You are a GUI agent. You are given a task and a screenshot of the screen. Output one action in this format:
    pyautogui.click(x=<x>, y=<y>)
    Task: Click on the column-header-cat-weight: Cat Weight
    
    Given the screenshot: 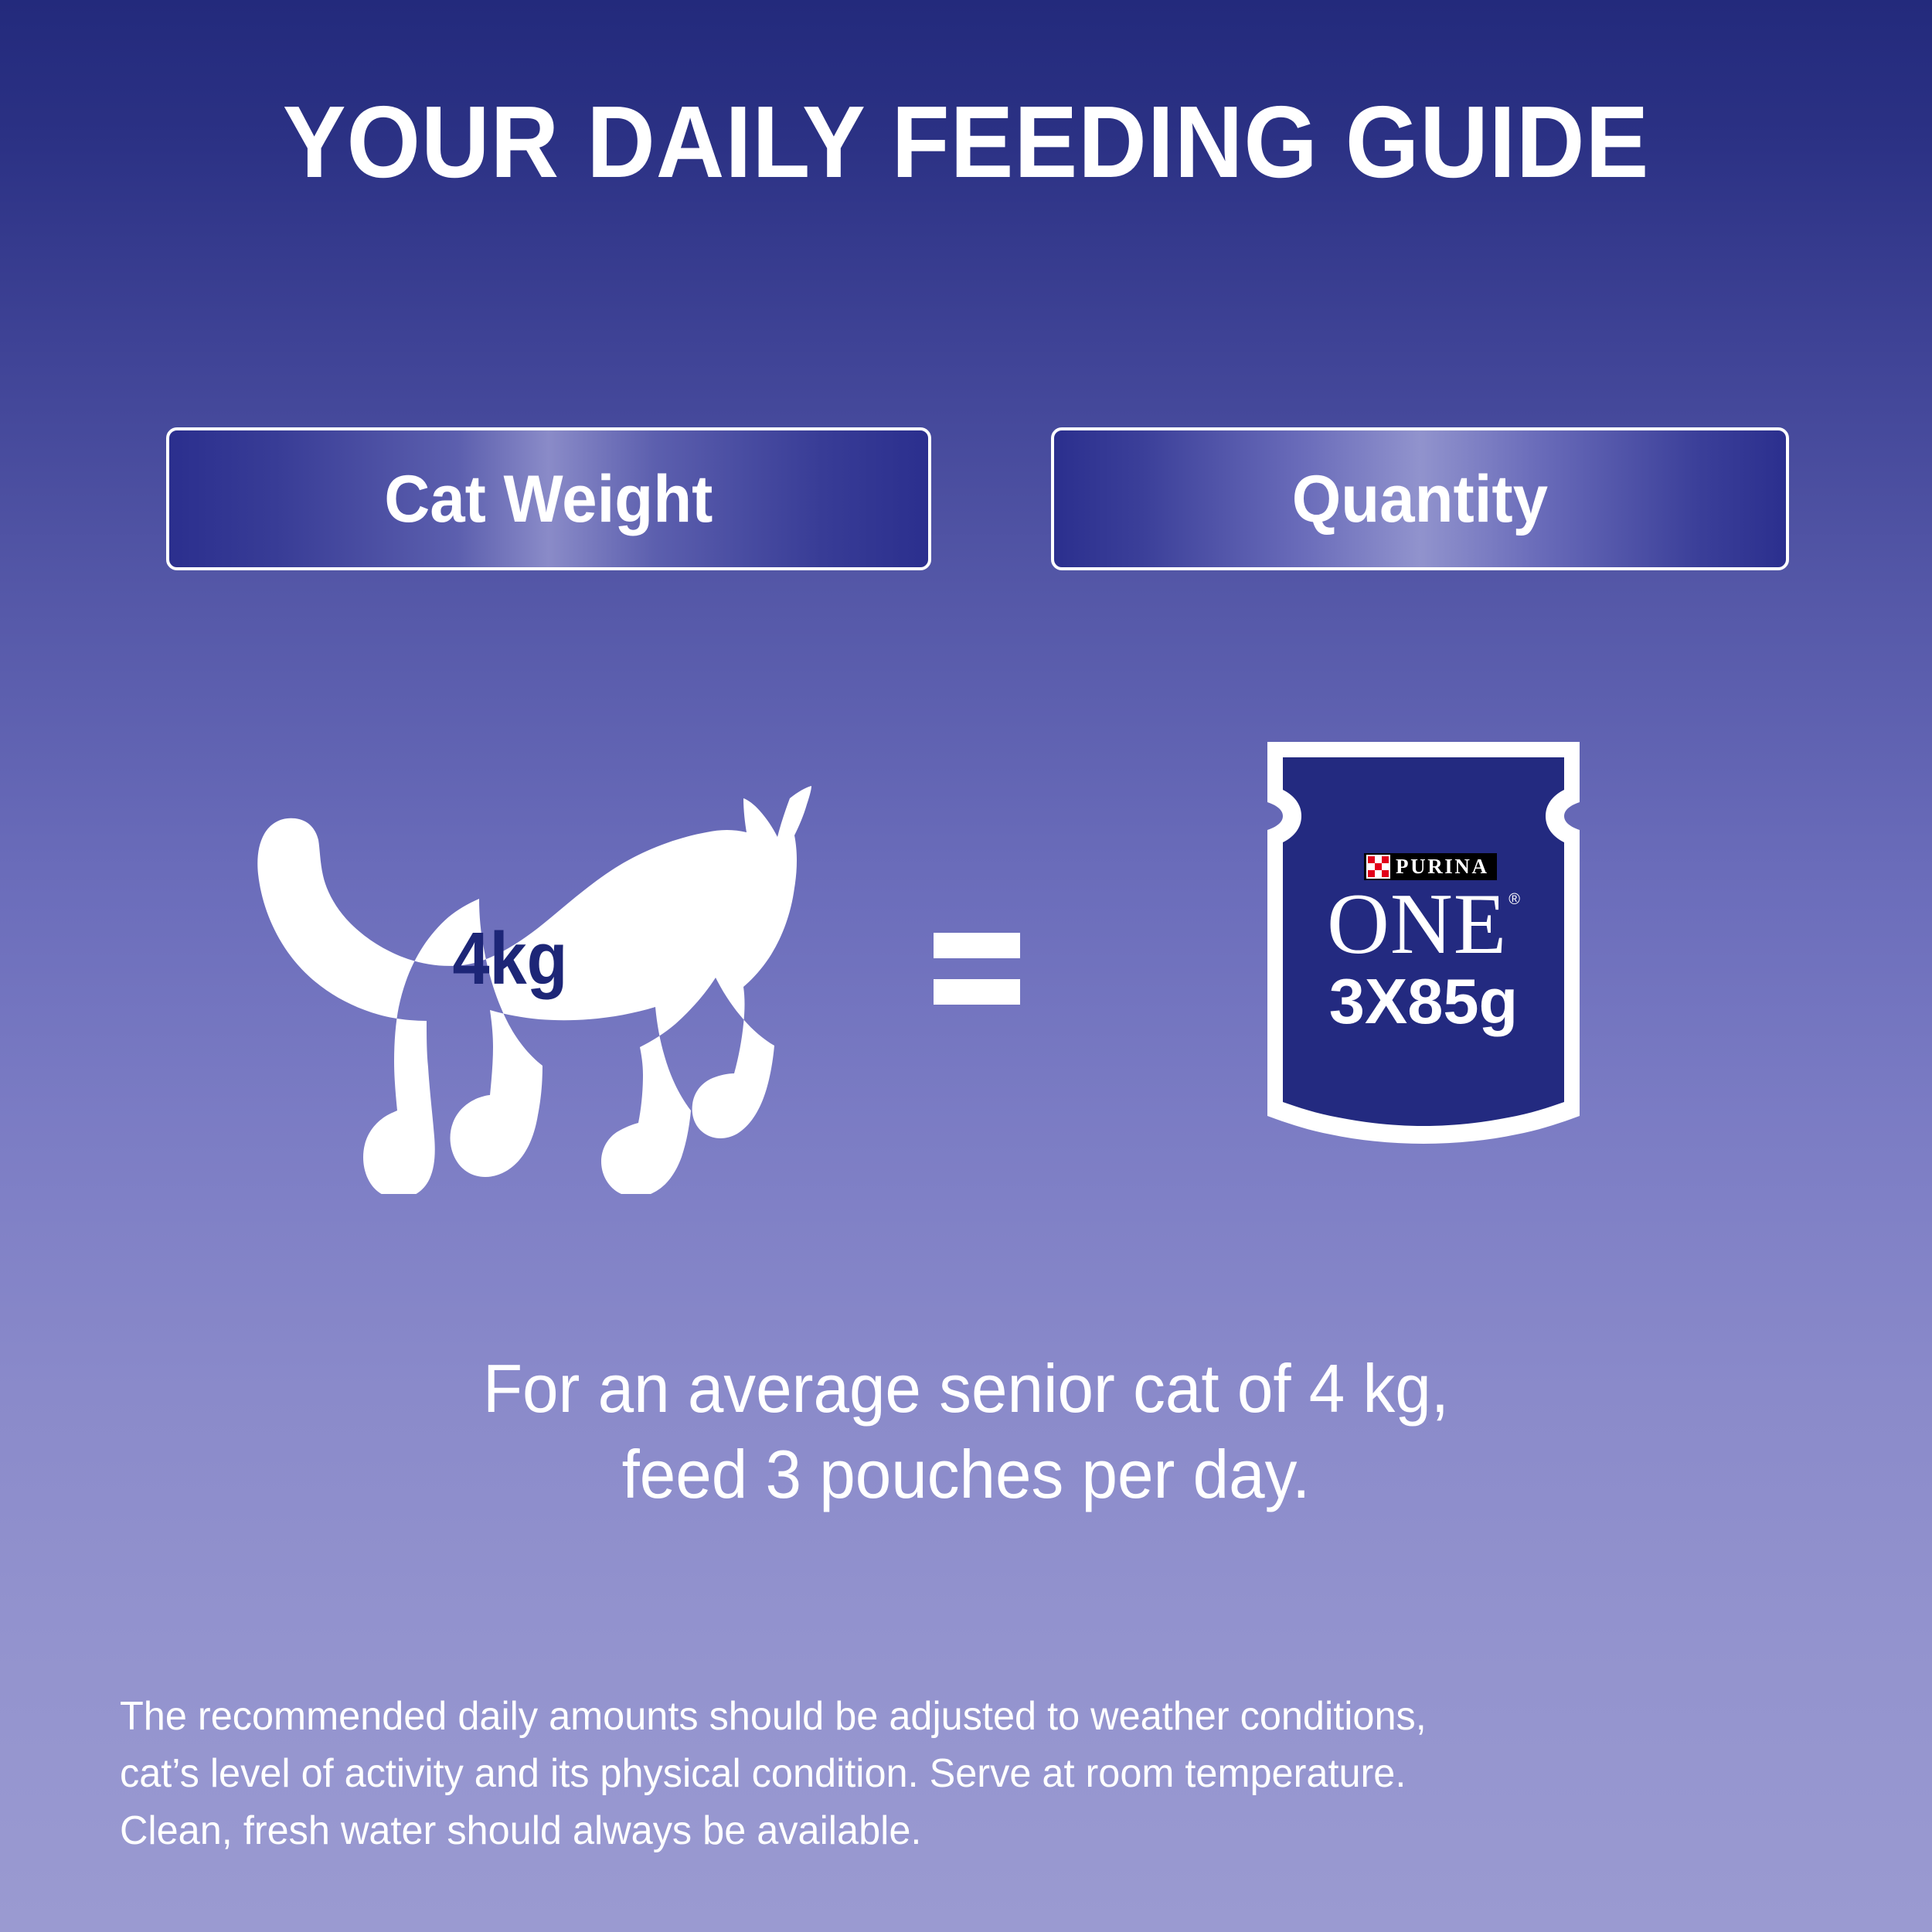 What is the action you would take?
    pyautogui.click(x=549, y=499)
    